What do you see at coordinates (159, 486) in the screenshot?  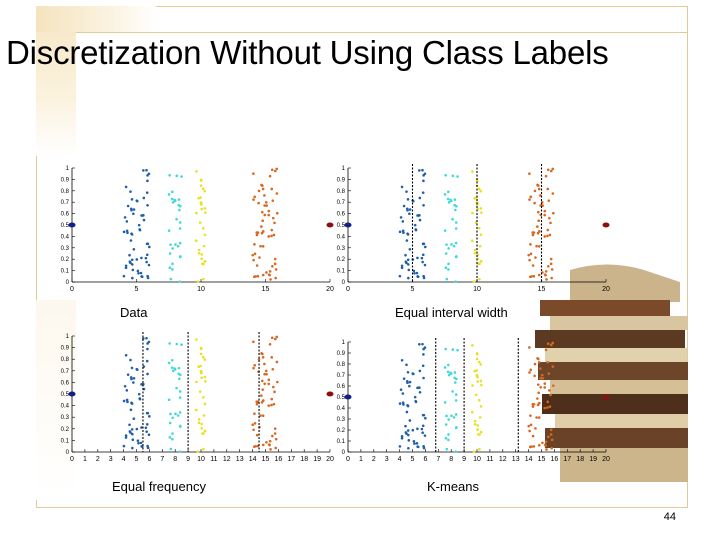 I see `caption-equal-frequency: Equal frequency` at bounding box center [159, 486].